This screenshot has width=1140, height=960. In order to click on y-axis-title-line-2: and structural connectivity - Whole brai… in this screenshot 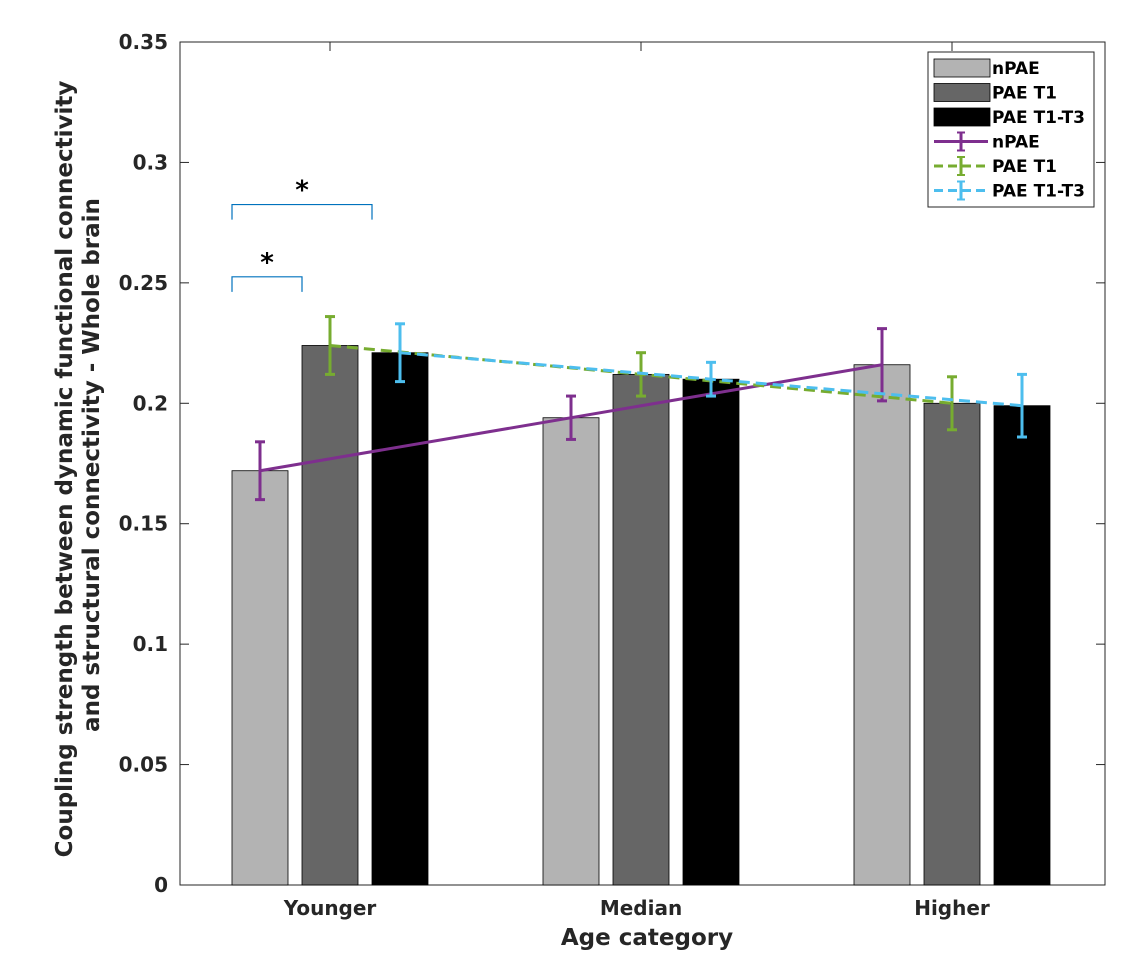, I will do `click(92, 465)`.